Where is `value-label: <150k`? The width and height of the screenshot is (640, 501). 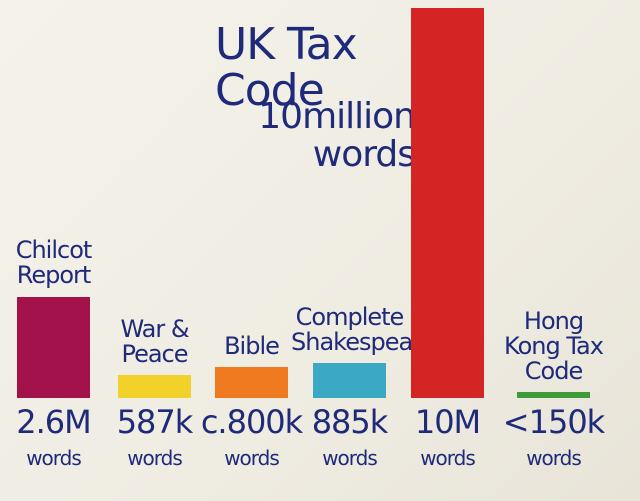
value-label: <150k is located at coordinates (553, 422).